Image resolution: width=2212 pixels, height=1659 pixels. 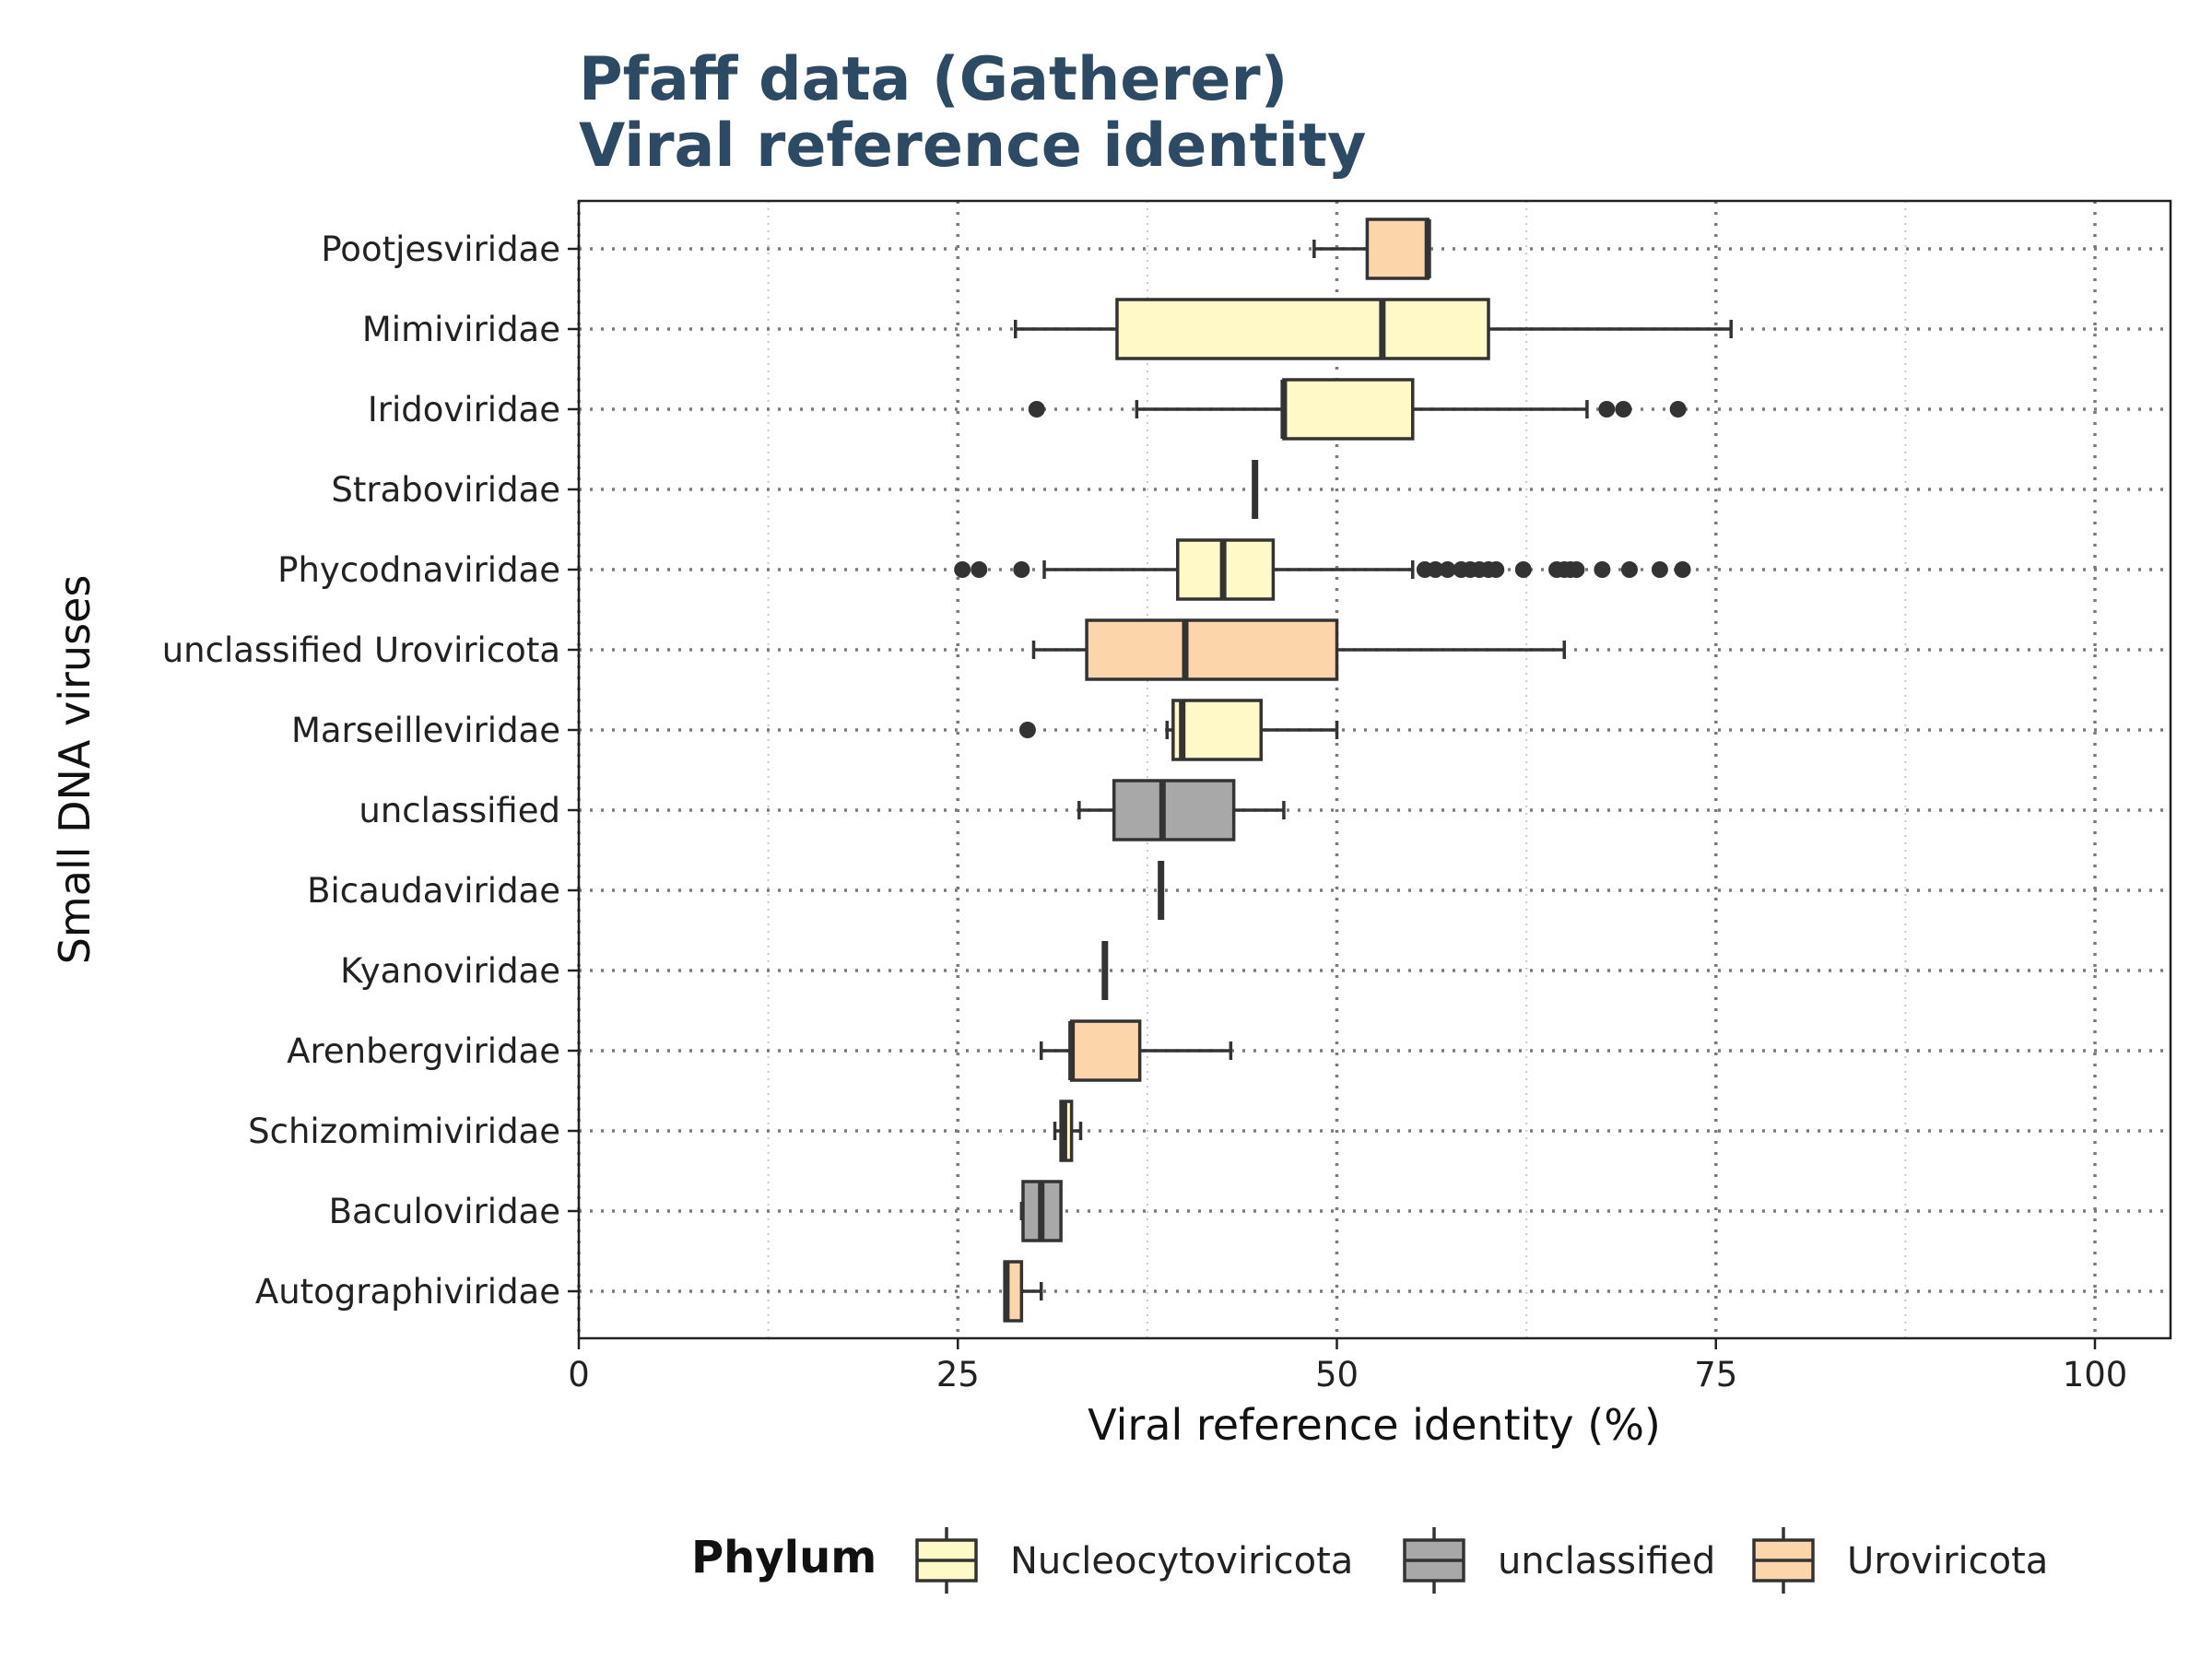 What do you see at coordinates (433, 891) in the screenshot?
I see `y-tick-label: Bicaudaviridae` at bounding box center [433, 891].